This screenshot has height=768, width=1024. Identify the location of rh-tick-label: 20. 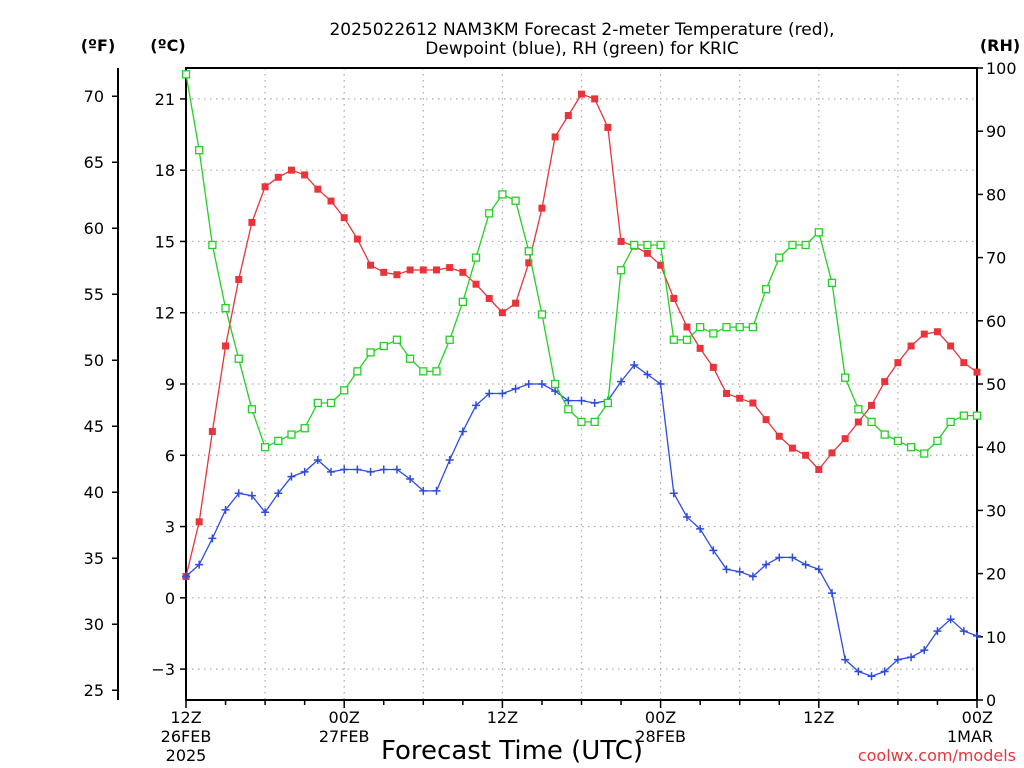
(996, 574).